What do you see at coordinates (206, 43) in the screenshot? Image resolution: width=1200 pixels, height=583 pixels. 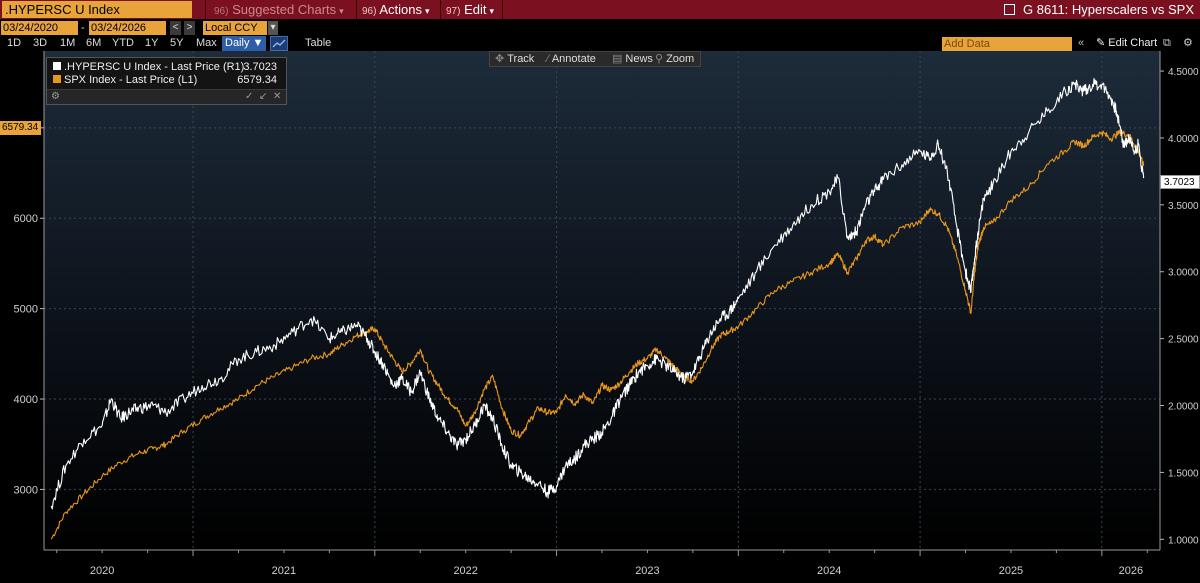 I see `range-max: Max` at bounding box center [206, 43].